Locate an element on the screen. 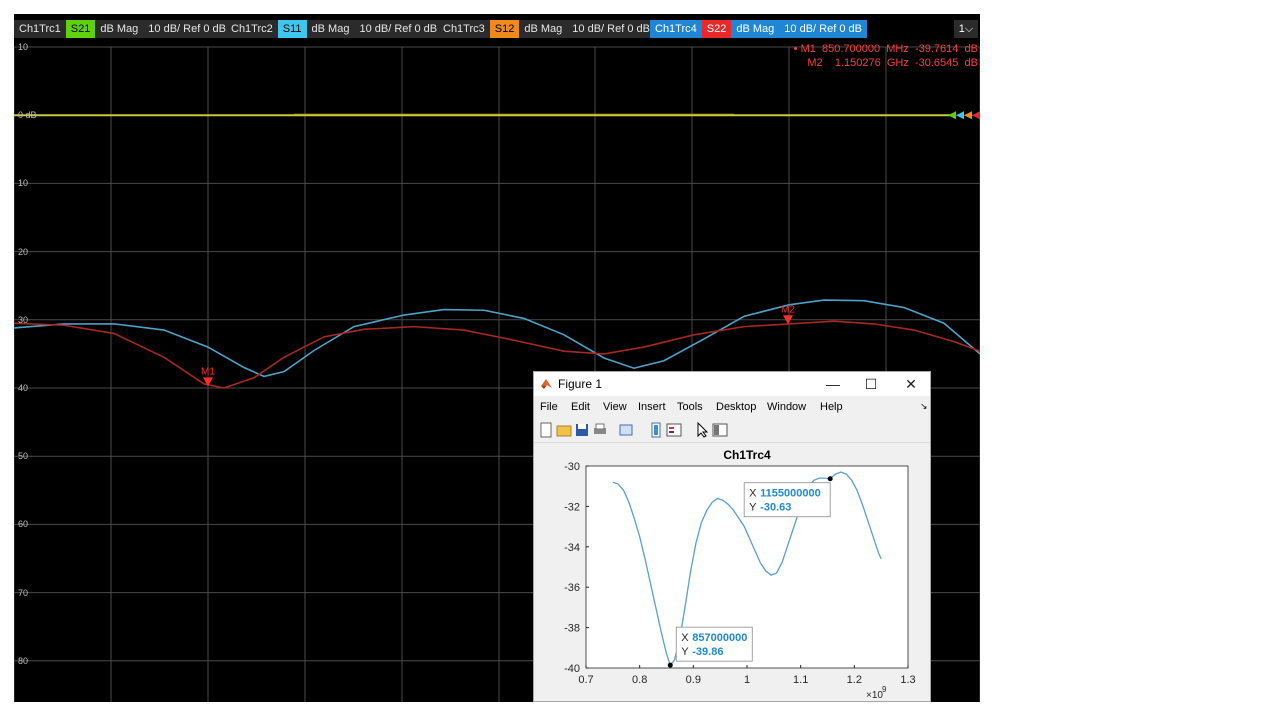  data-series-line is located at coordinates (747, 569).